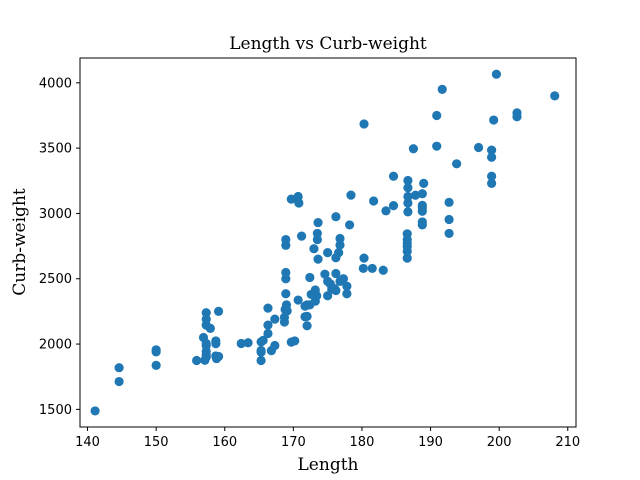  Describe the element at coordinates (362, 442) in the screenshot. I see `x-tick-label: 180` at that location.